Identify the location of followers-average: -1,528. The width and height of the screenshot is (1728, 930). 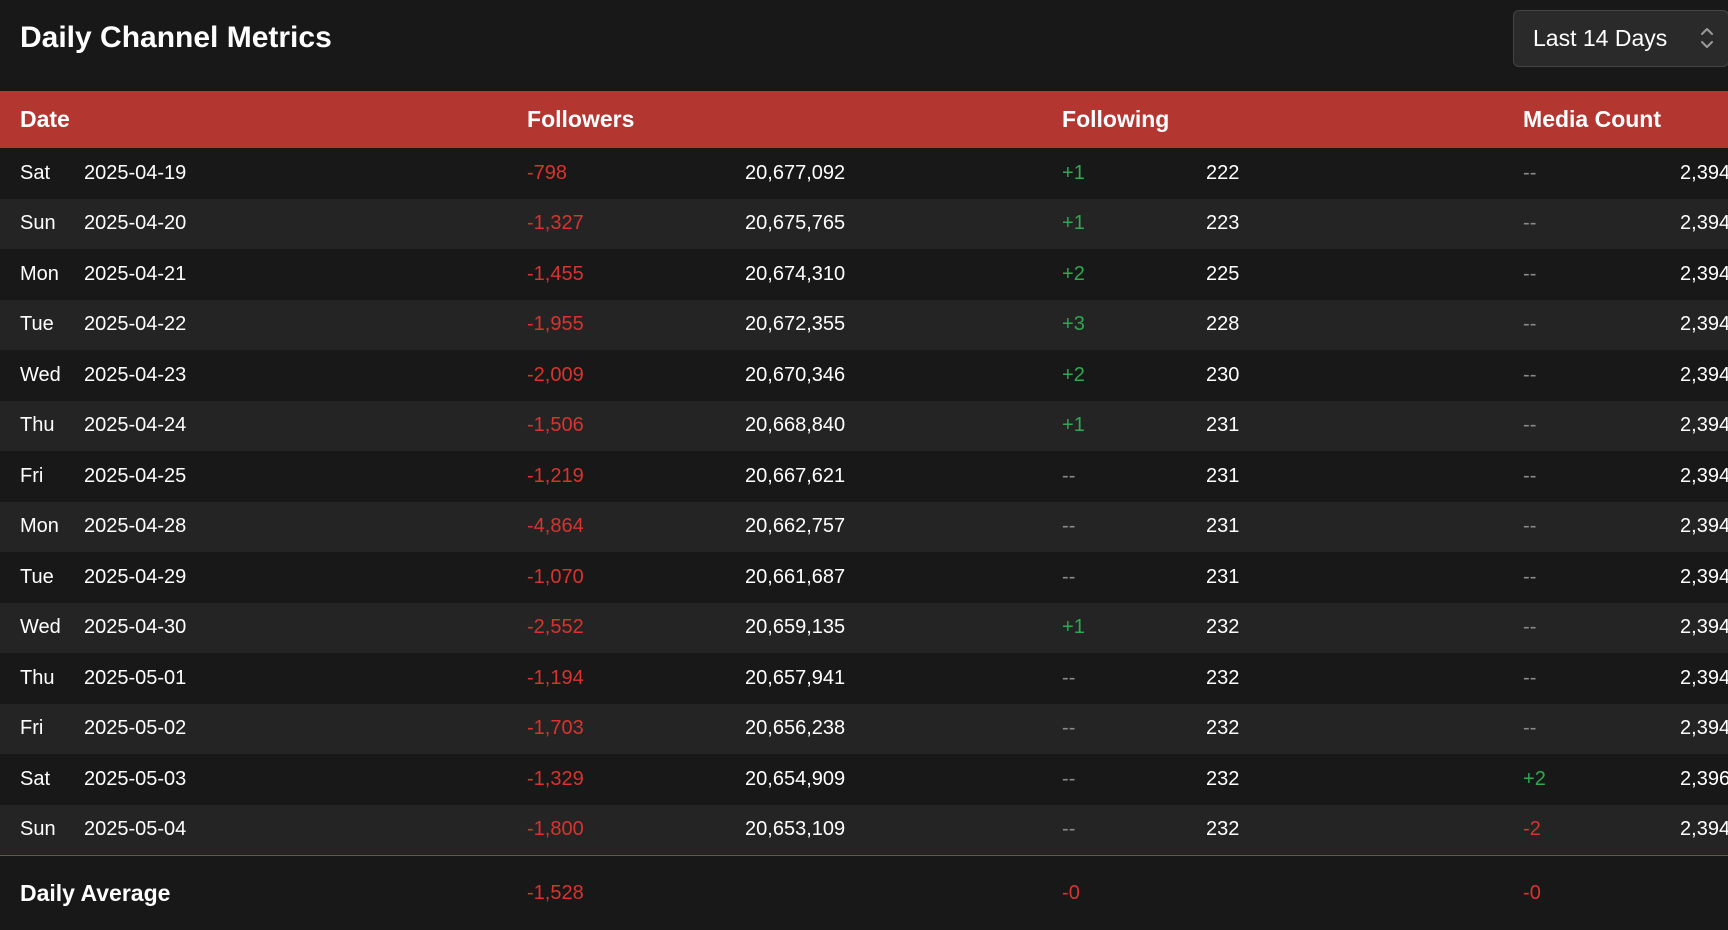
(636, 893).